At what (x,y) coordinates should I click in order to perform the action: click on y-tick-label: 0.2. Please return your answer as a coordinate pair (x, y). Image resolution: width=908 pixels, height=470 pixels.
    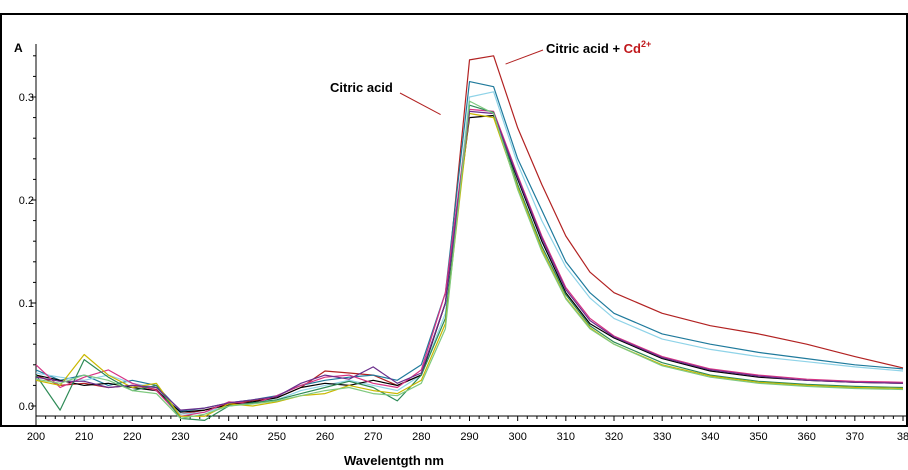
    Looking at the image, I should click on (26, 201).